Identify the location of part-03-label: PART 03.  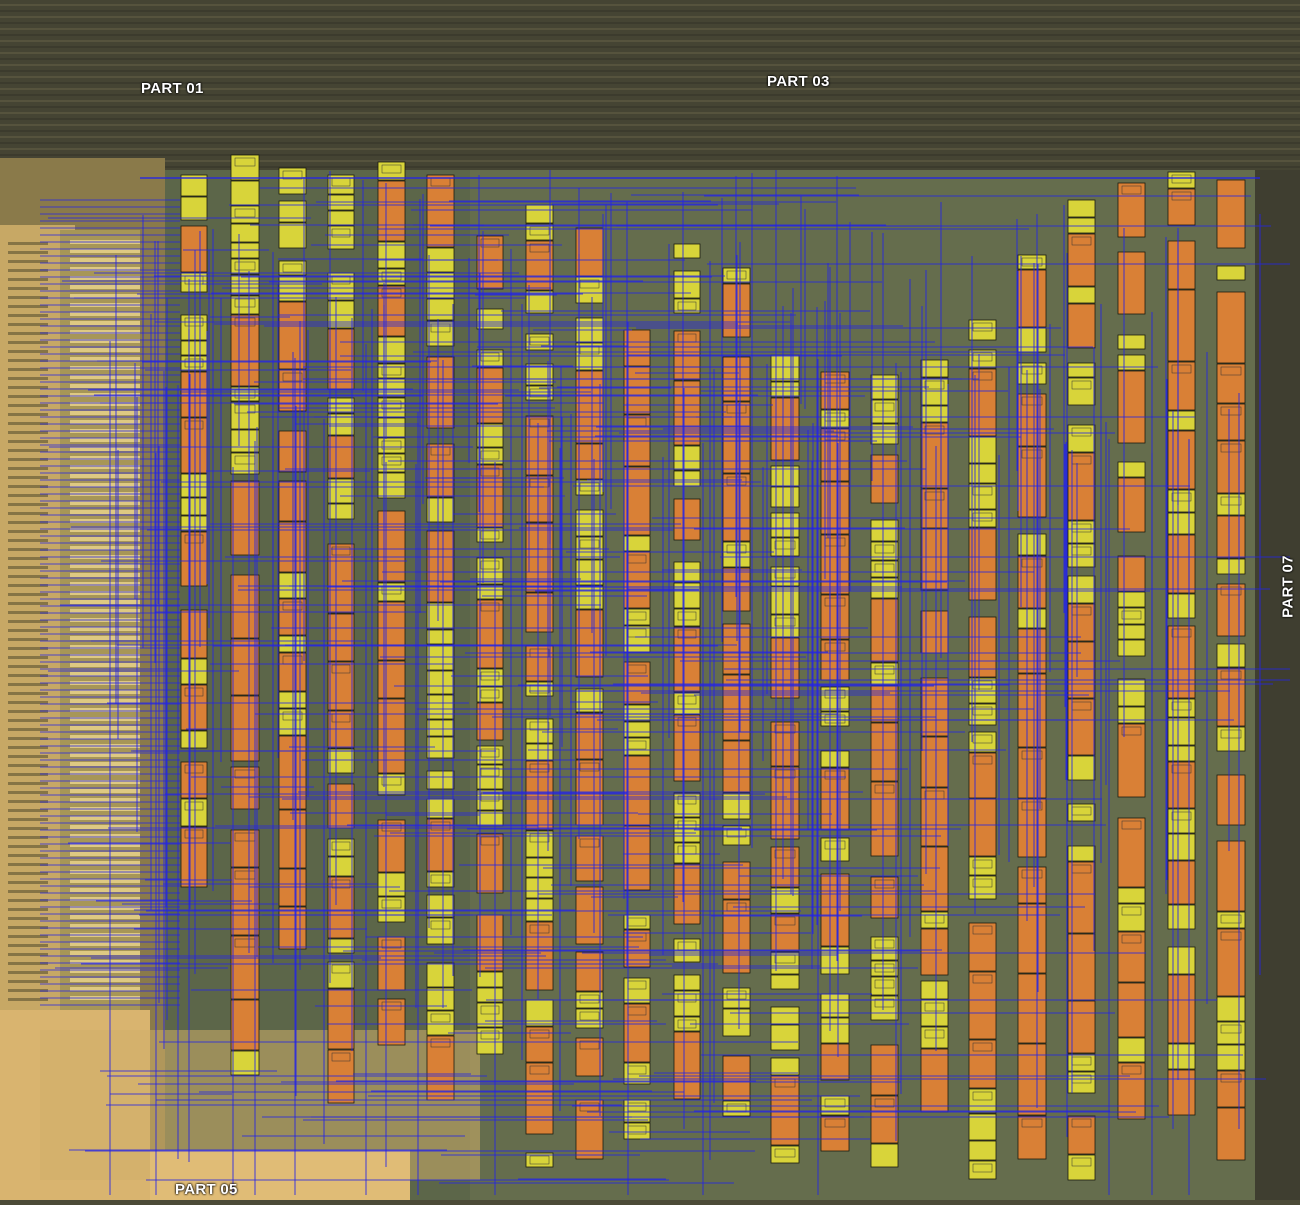
(798, 81).